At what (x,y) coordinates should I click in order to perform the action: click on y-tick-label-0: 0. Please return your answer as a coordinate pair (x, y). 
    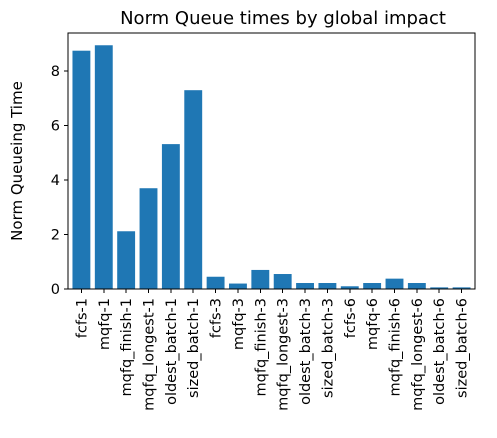
    Looking at the image, I should click on (55, 290).